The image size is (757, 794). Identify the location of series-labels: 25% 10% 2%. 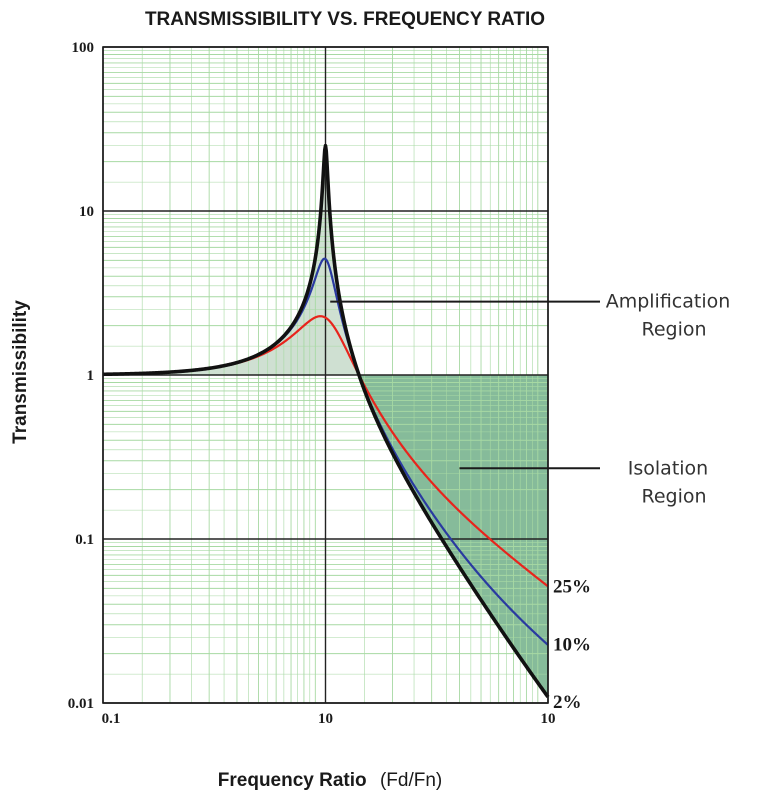
(572, 645).